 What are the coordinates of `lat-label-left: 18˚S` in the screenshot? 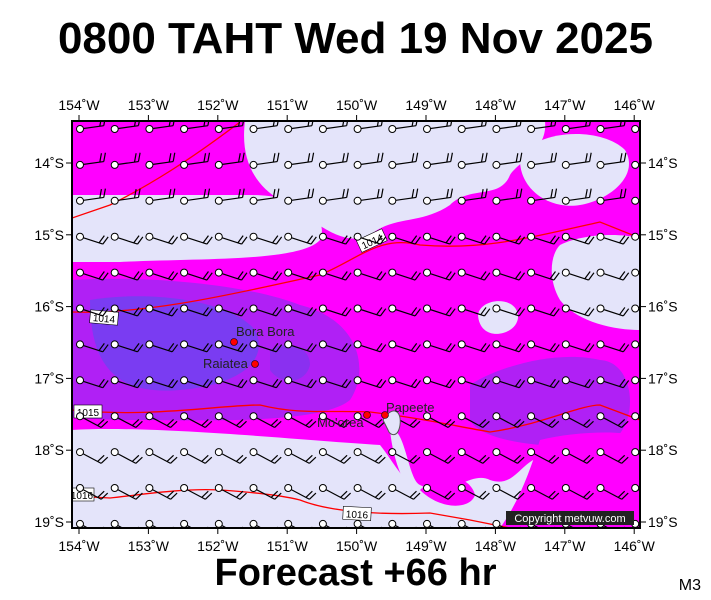 It's located at (49, 450).